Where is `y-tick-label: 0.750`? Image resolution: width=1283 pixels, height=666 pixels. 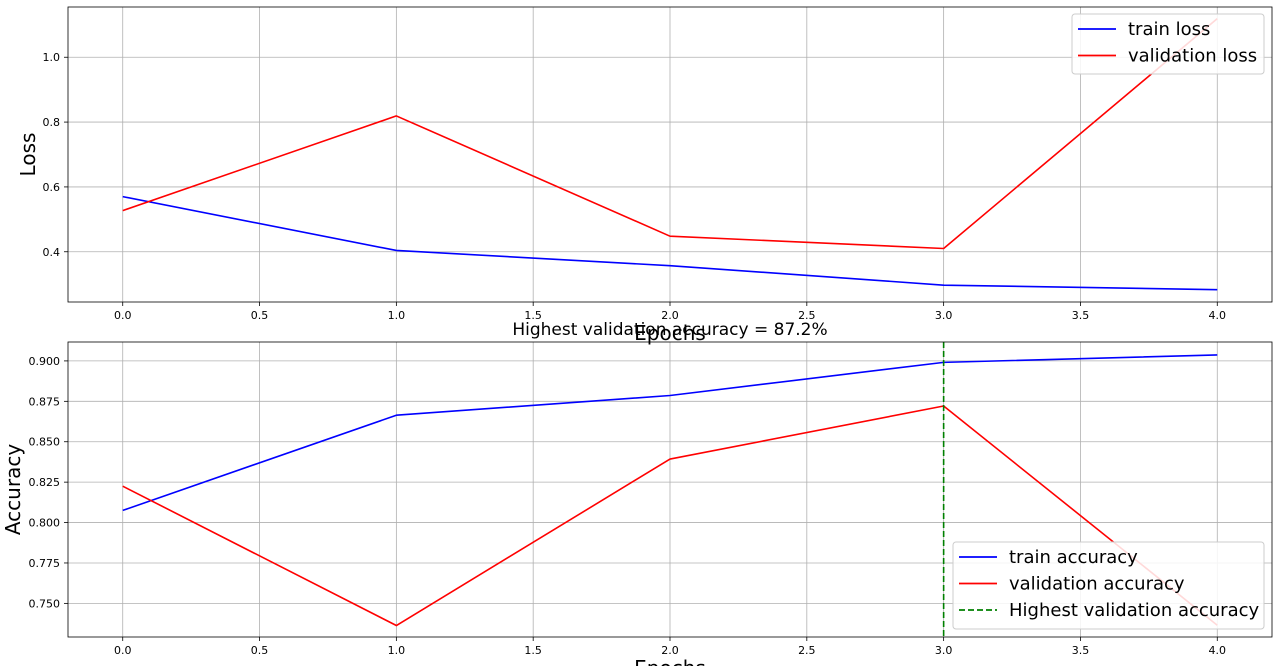
y-tick-label: 0.750 is located at coordinates (45, 603).